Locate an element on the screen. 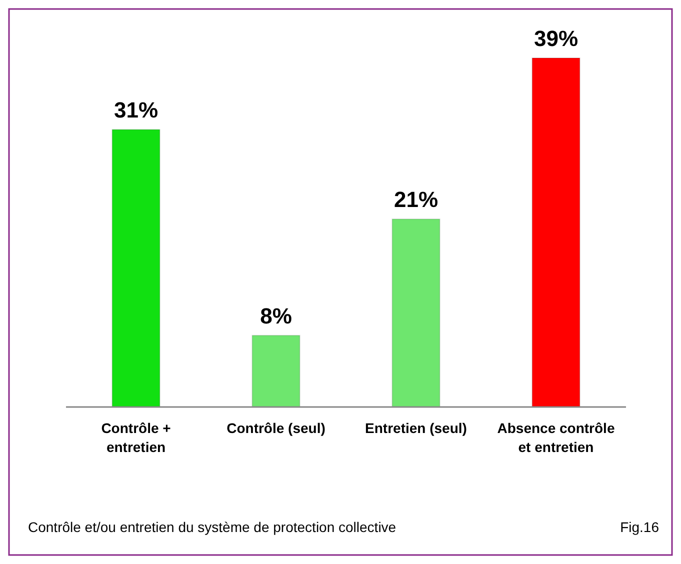 The width and height of the screenshot is (681, 564). data-label: 39% is located at coordinates (556, 38).